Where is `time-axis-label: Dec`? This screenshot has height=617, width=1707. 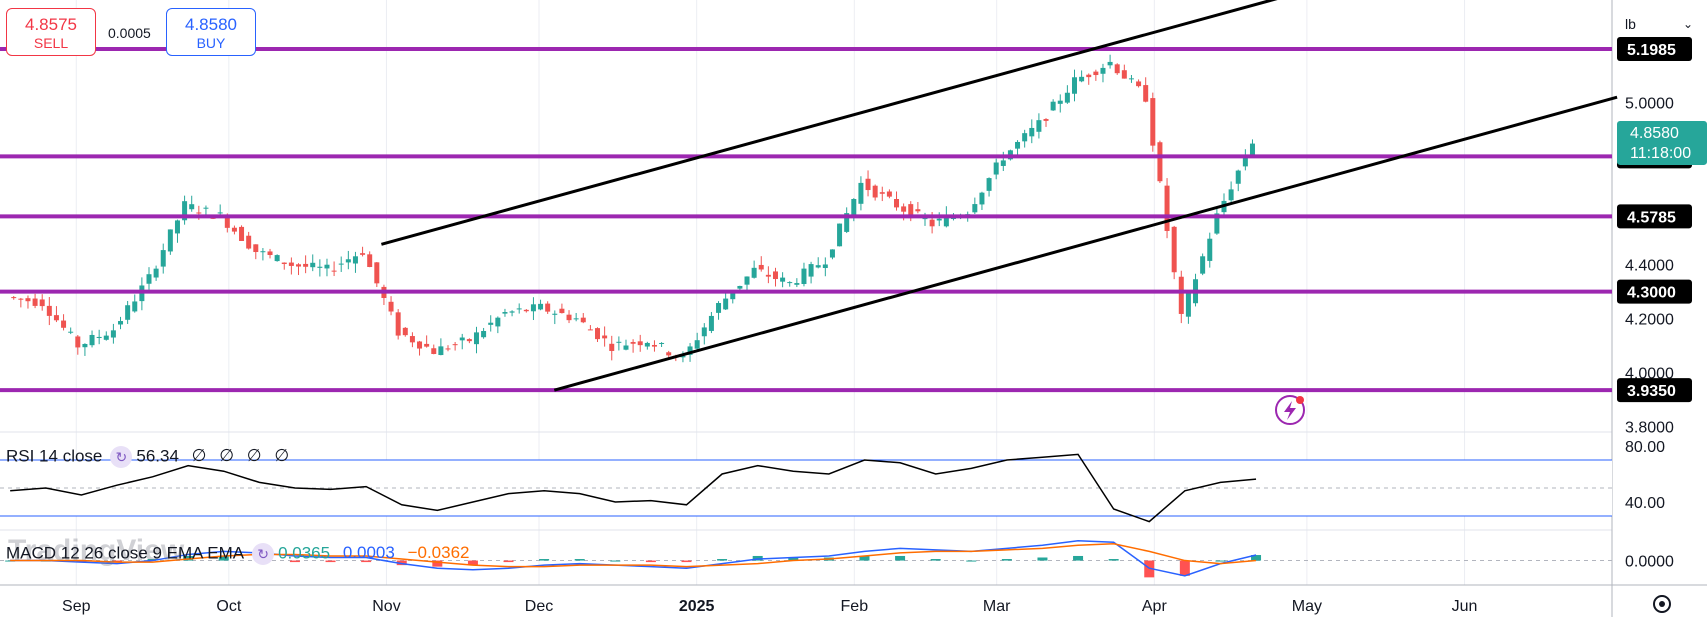
time-axis-label: Dec is located at coordinates (539, 606).